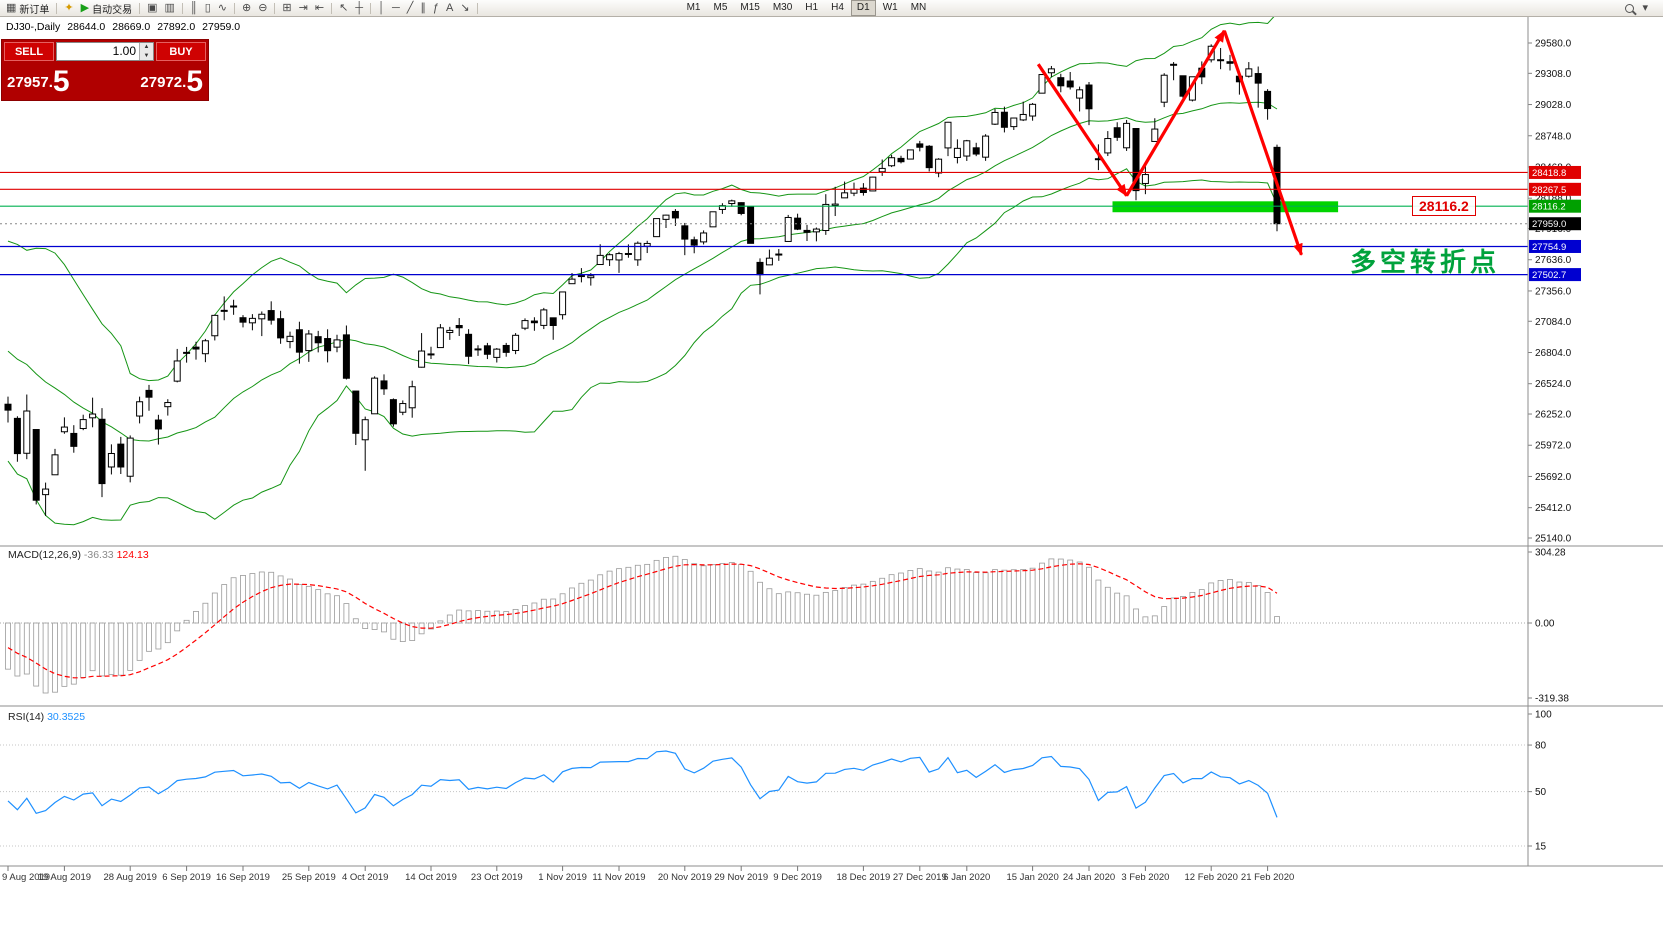  Describe the element at coordinates (171, 79) in the screenshot. I see `buy-price: 27972. 5` at that location.